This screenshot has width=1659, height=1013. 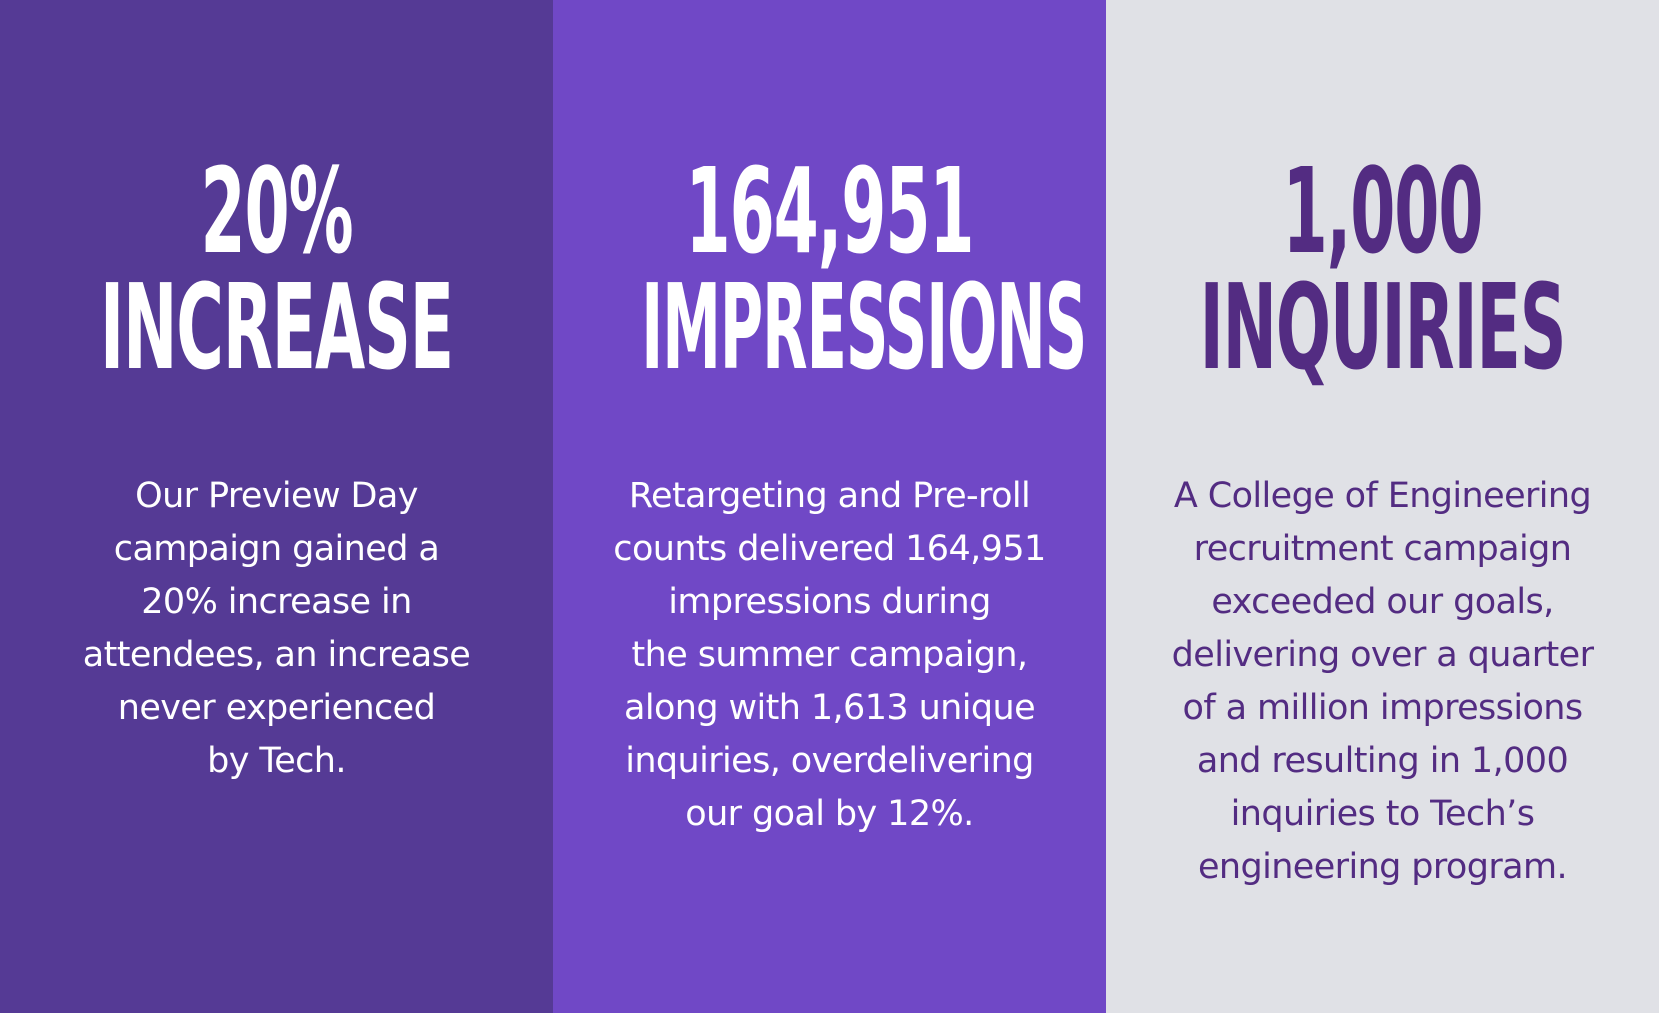 I want to click on stat-label: IMPRESSIONS, so click(x=864, y=327).